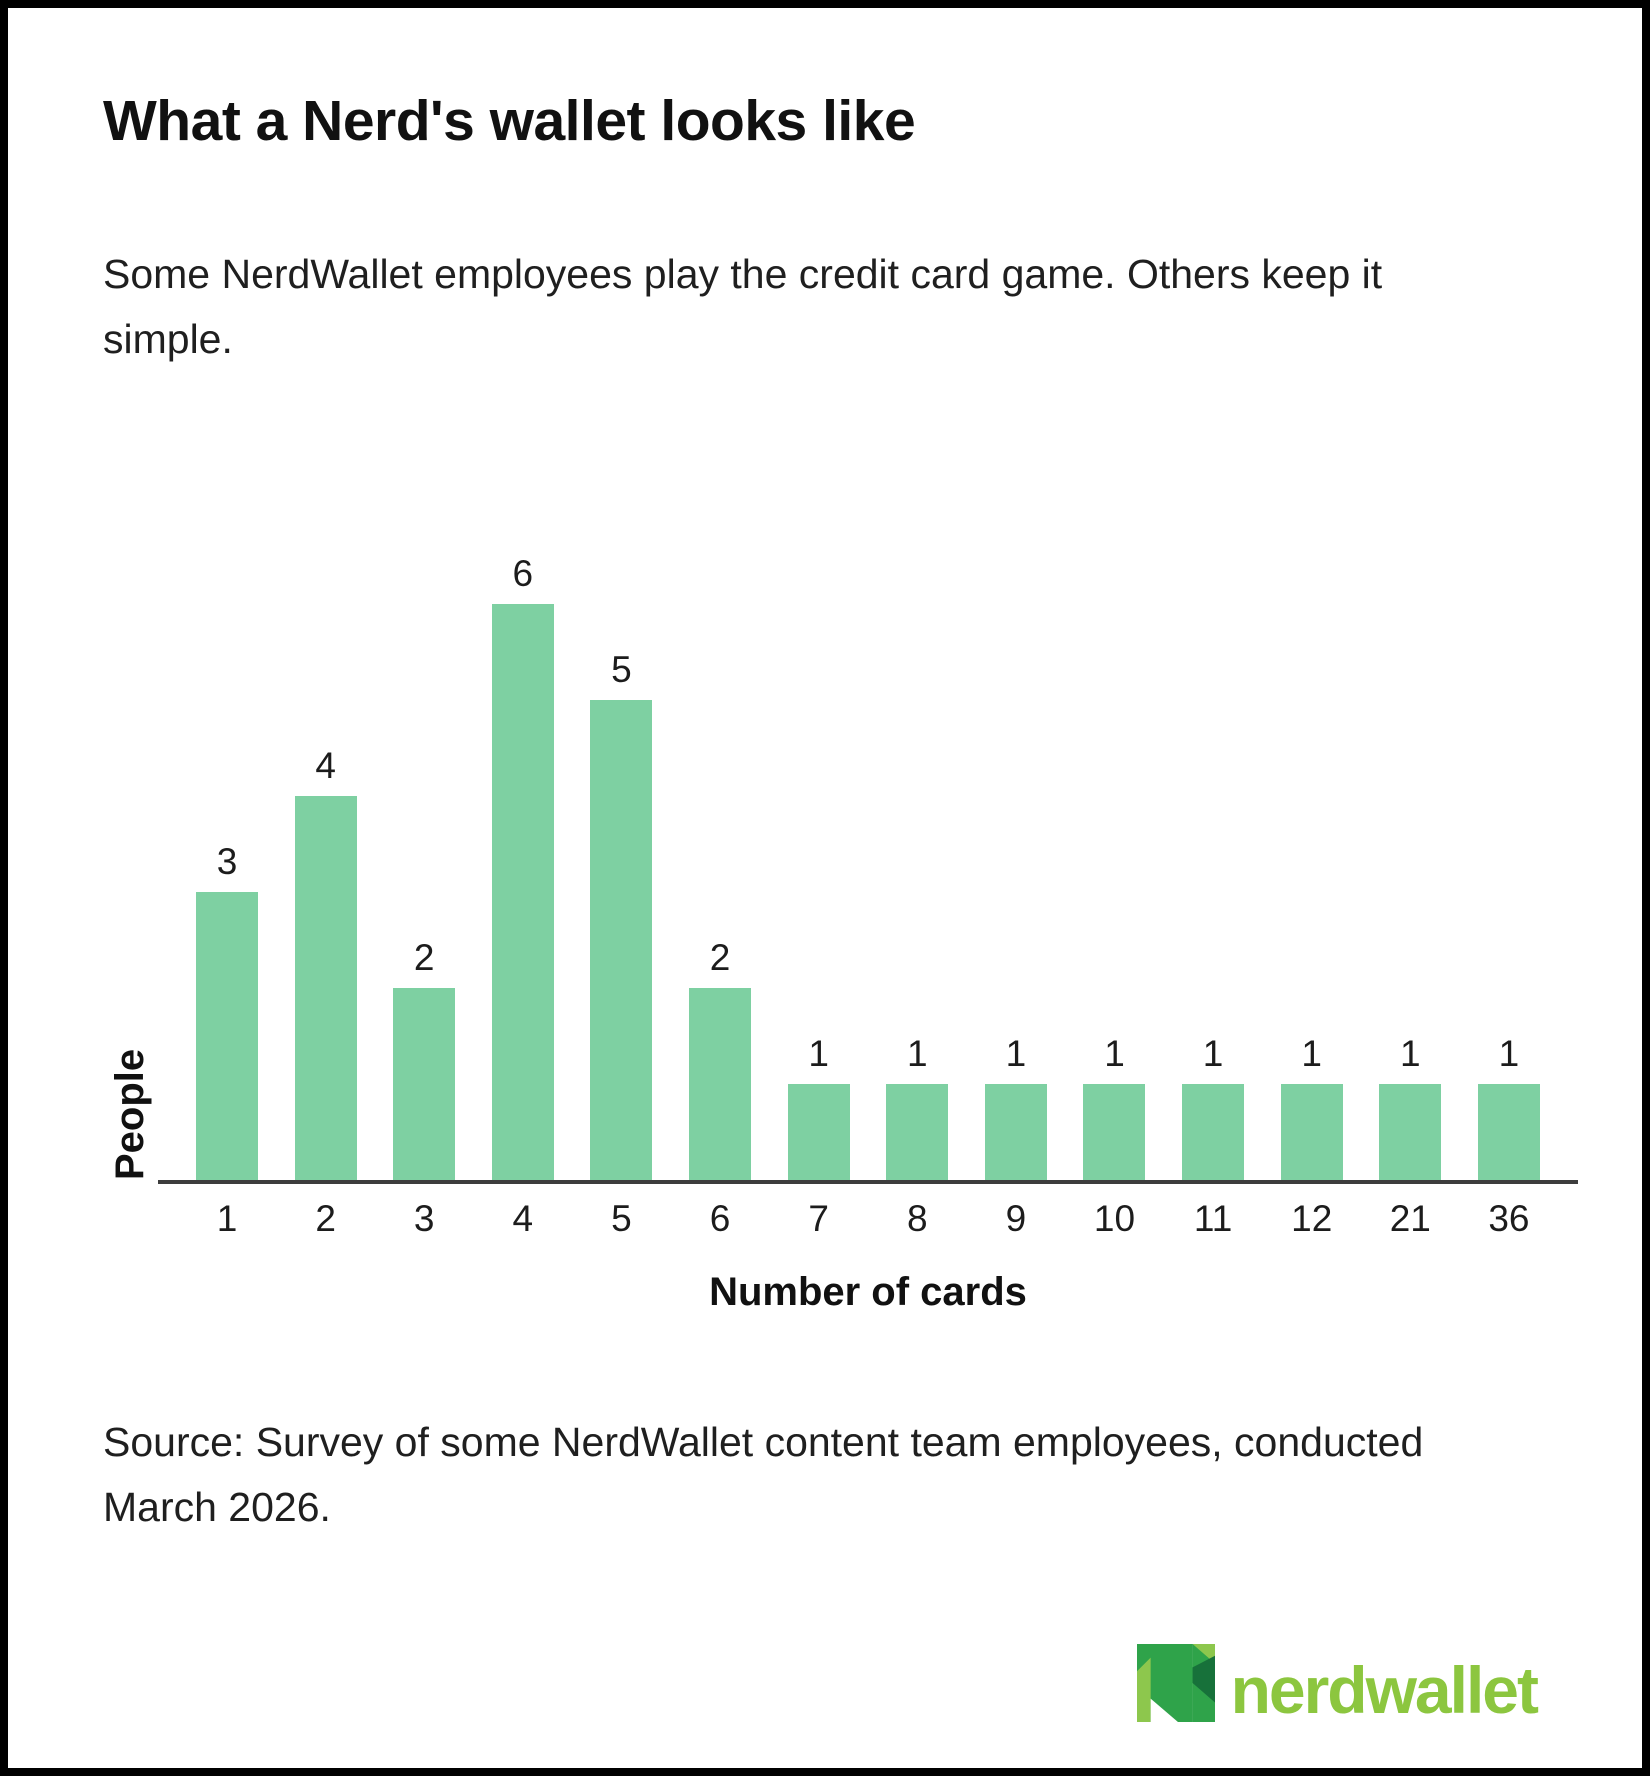 This screenshot has height=1776, width=1650. Describe the element at coordinates (1016, 1218) in the screenshot. I see `x-tick-label: 9` at that location.